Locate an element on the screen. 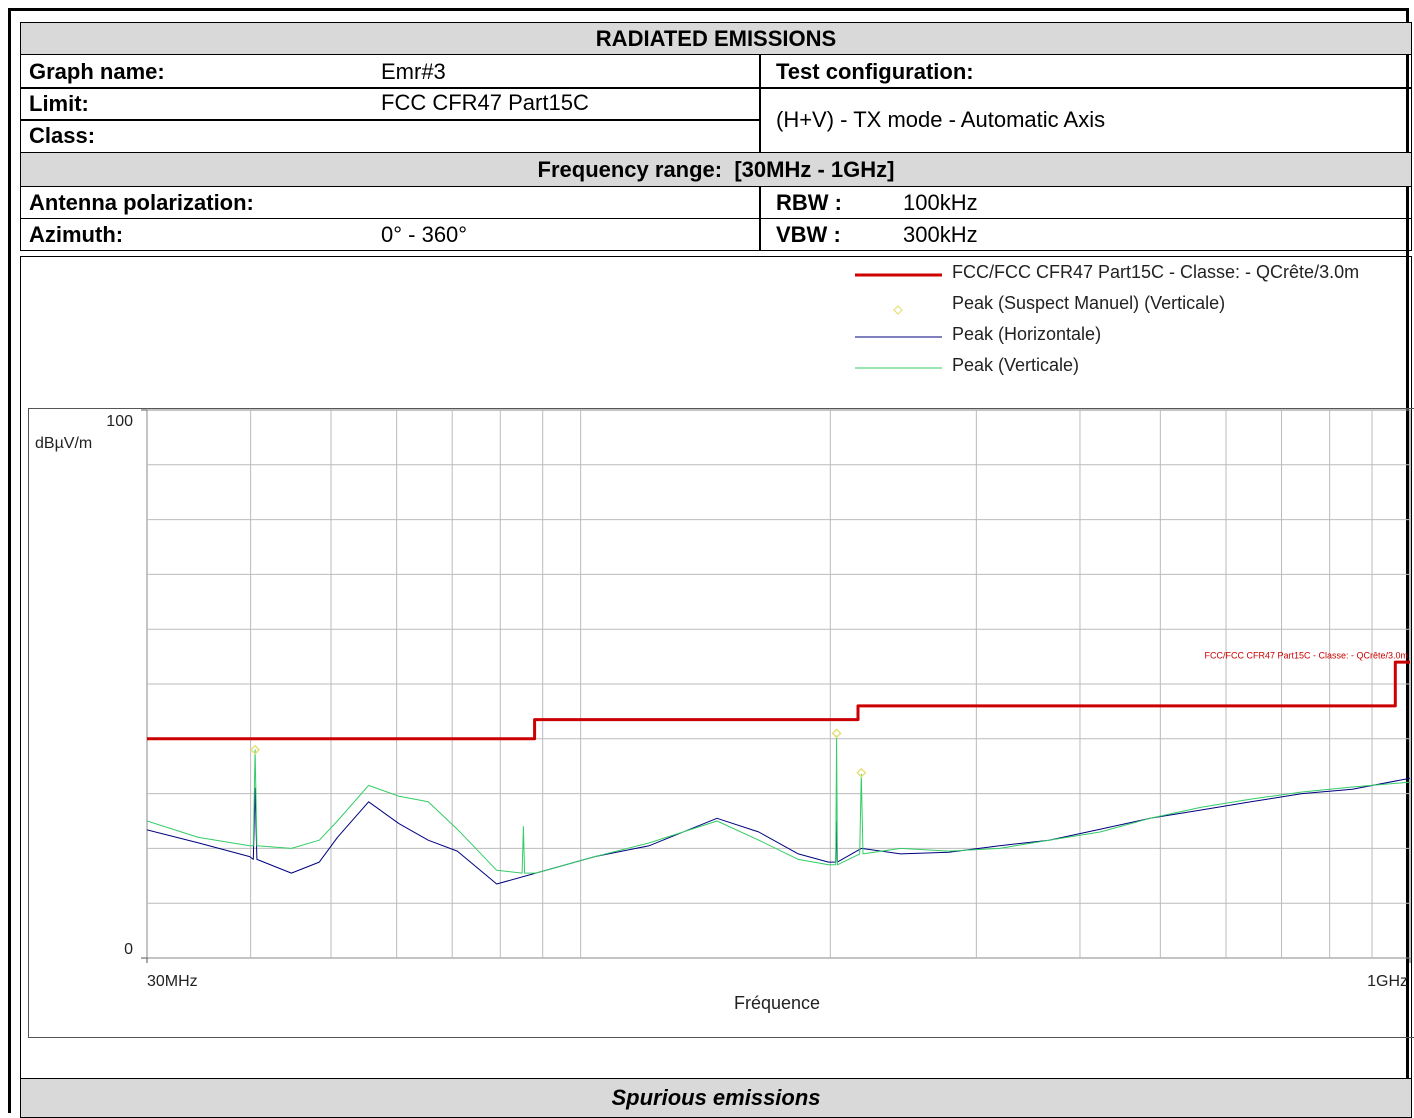 This screenshot has width=1414, height=1118. limit-cell: Limit: FCC CFR47 Part15C is located at coordinates (390, 104).